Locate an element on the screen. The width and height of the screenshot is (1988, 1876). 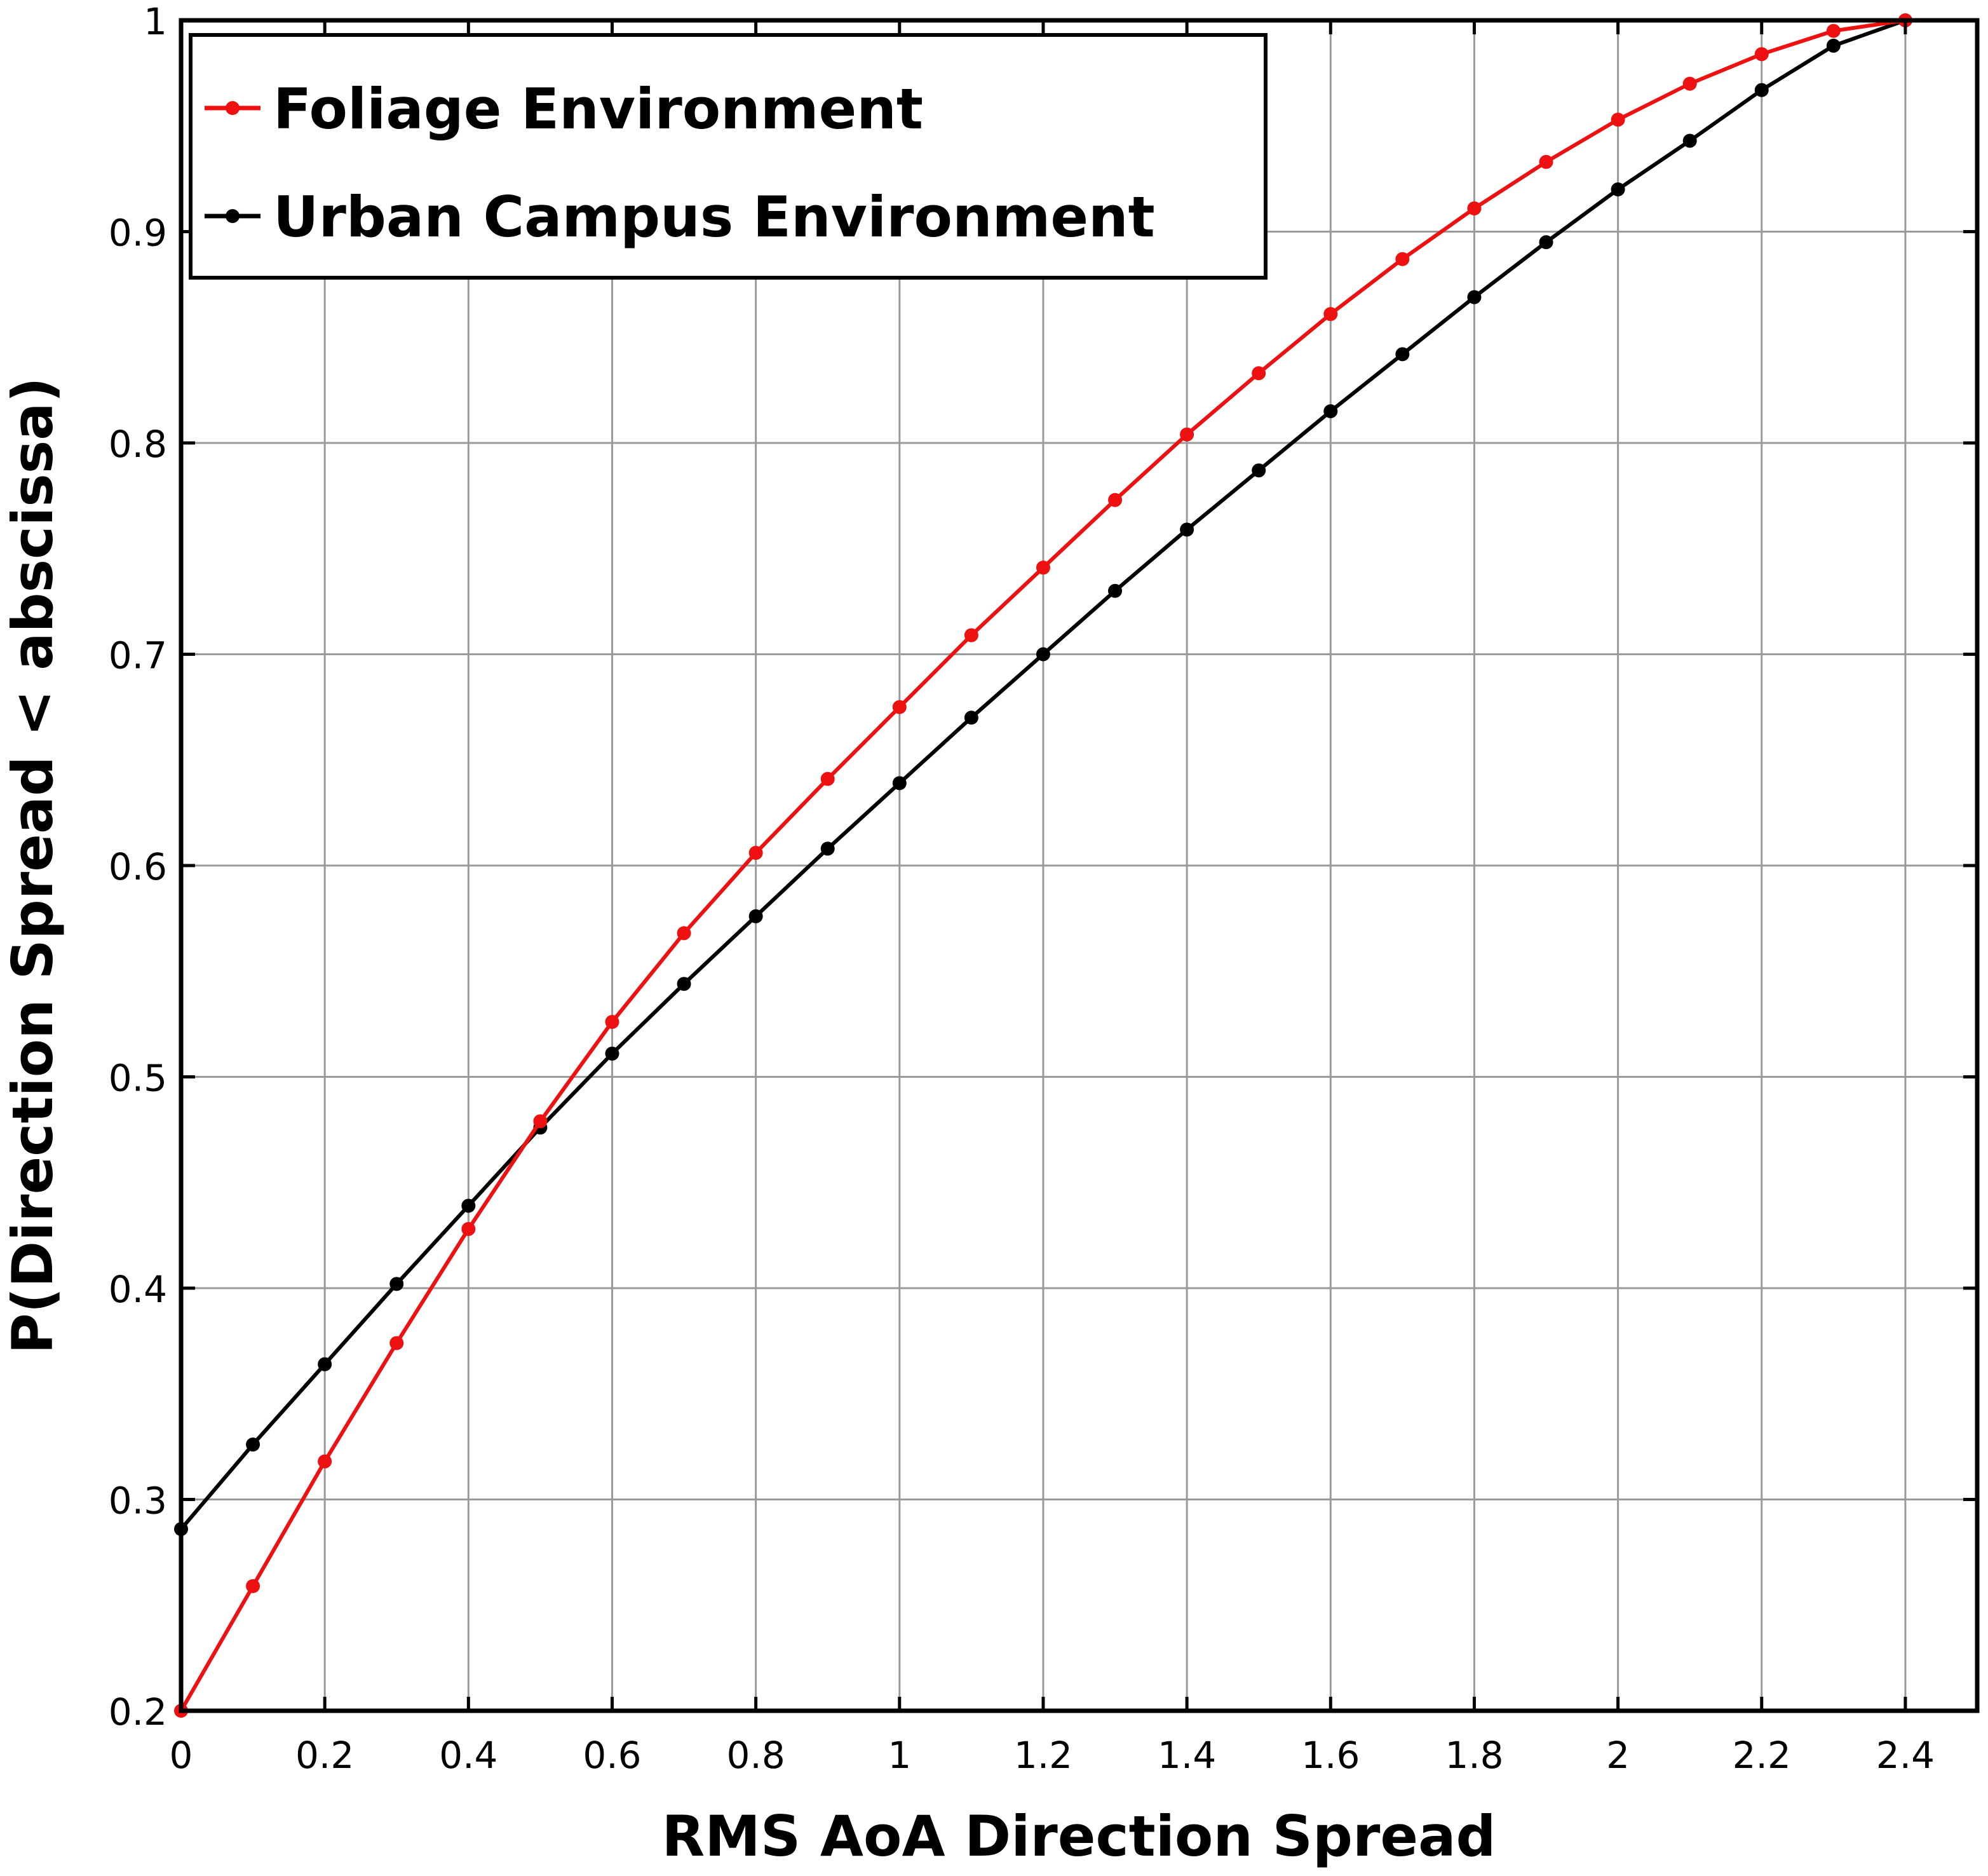
legend-label-urban: Urban Campus Environment is located at coordinates (714, 217).